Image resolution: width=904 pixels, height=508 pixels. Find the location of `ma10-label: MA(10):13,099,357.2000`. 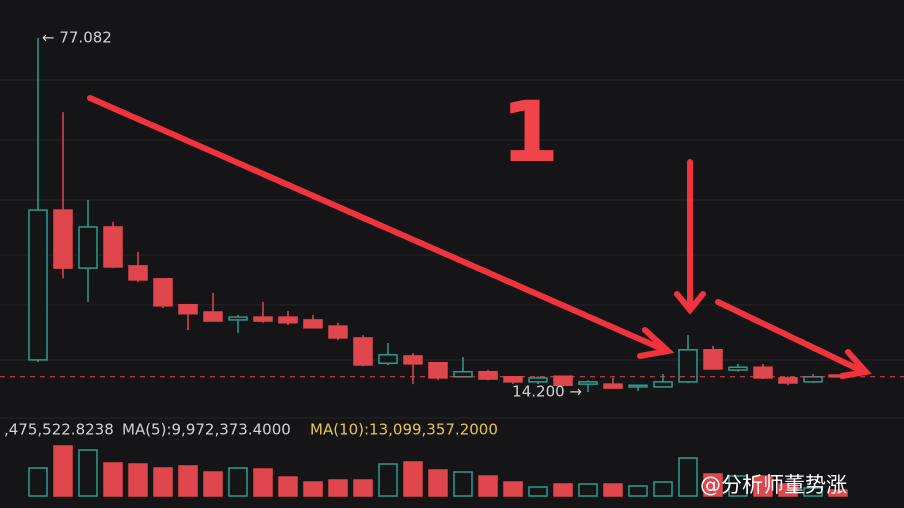

ma10-label: MA(10):13,099,357.2000 is located at coordinates (404, 430).